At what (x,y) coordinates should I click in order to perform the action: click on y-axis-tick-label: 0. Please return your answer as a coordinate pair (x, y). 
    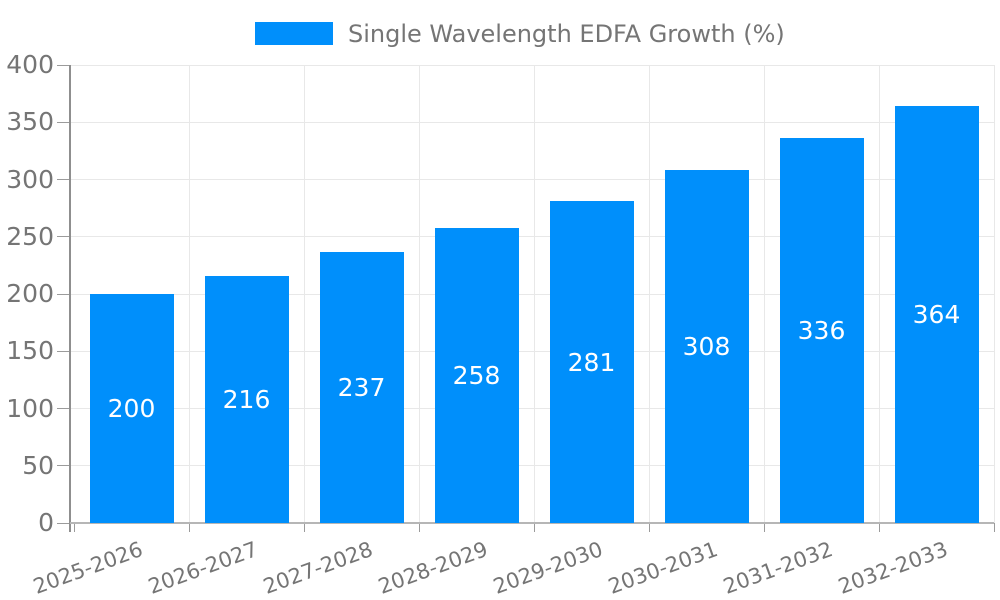
    Looking at the image, I should click on (46, 522).